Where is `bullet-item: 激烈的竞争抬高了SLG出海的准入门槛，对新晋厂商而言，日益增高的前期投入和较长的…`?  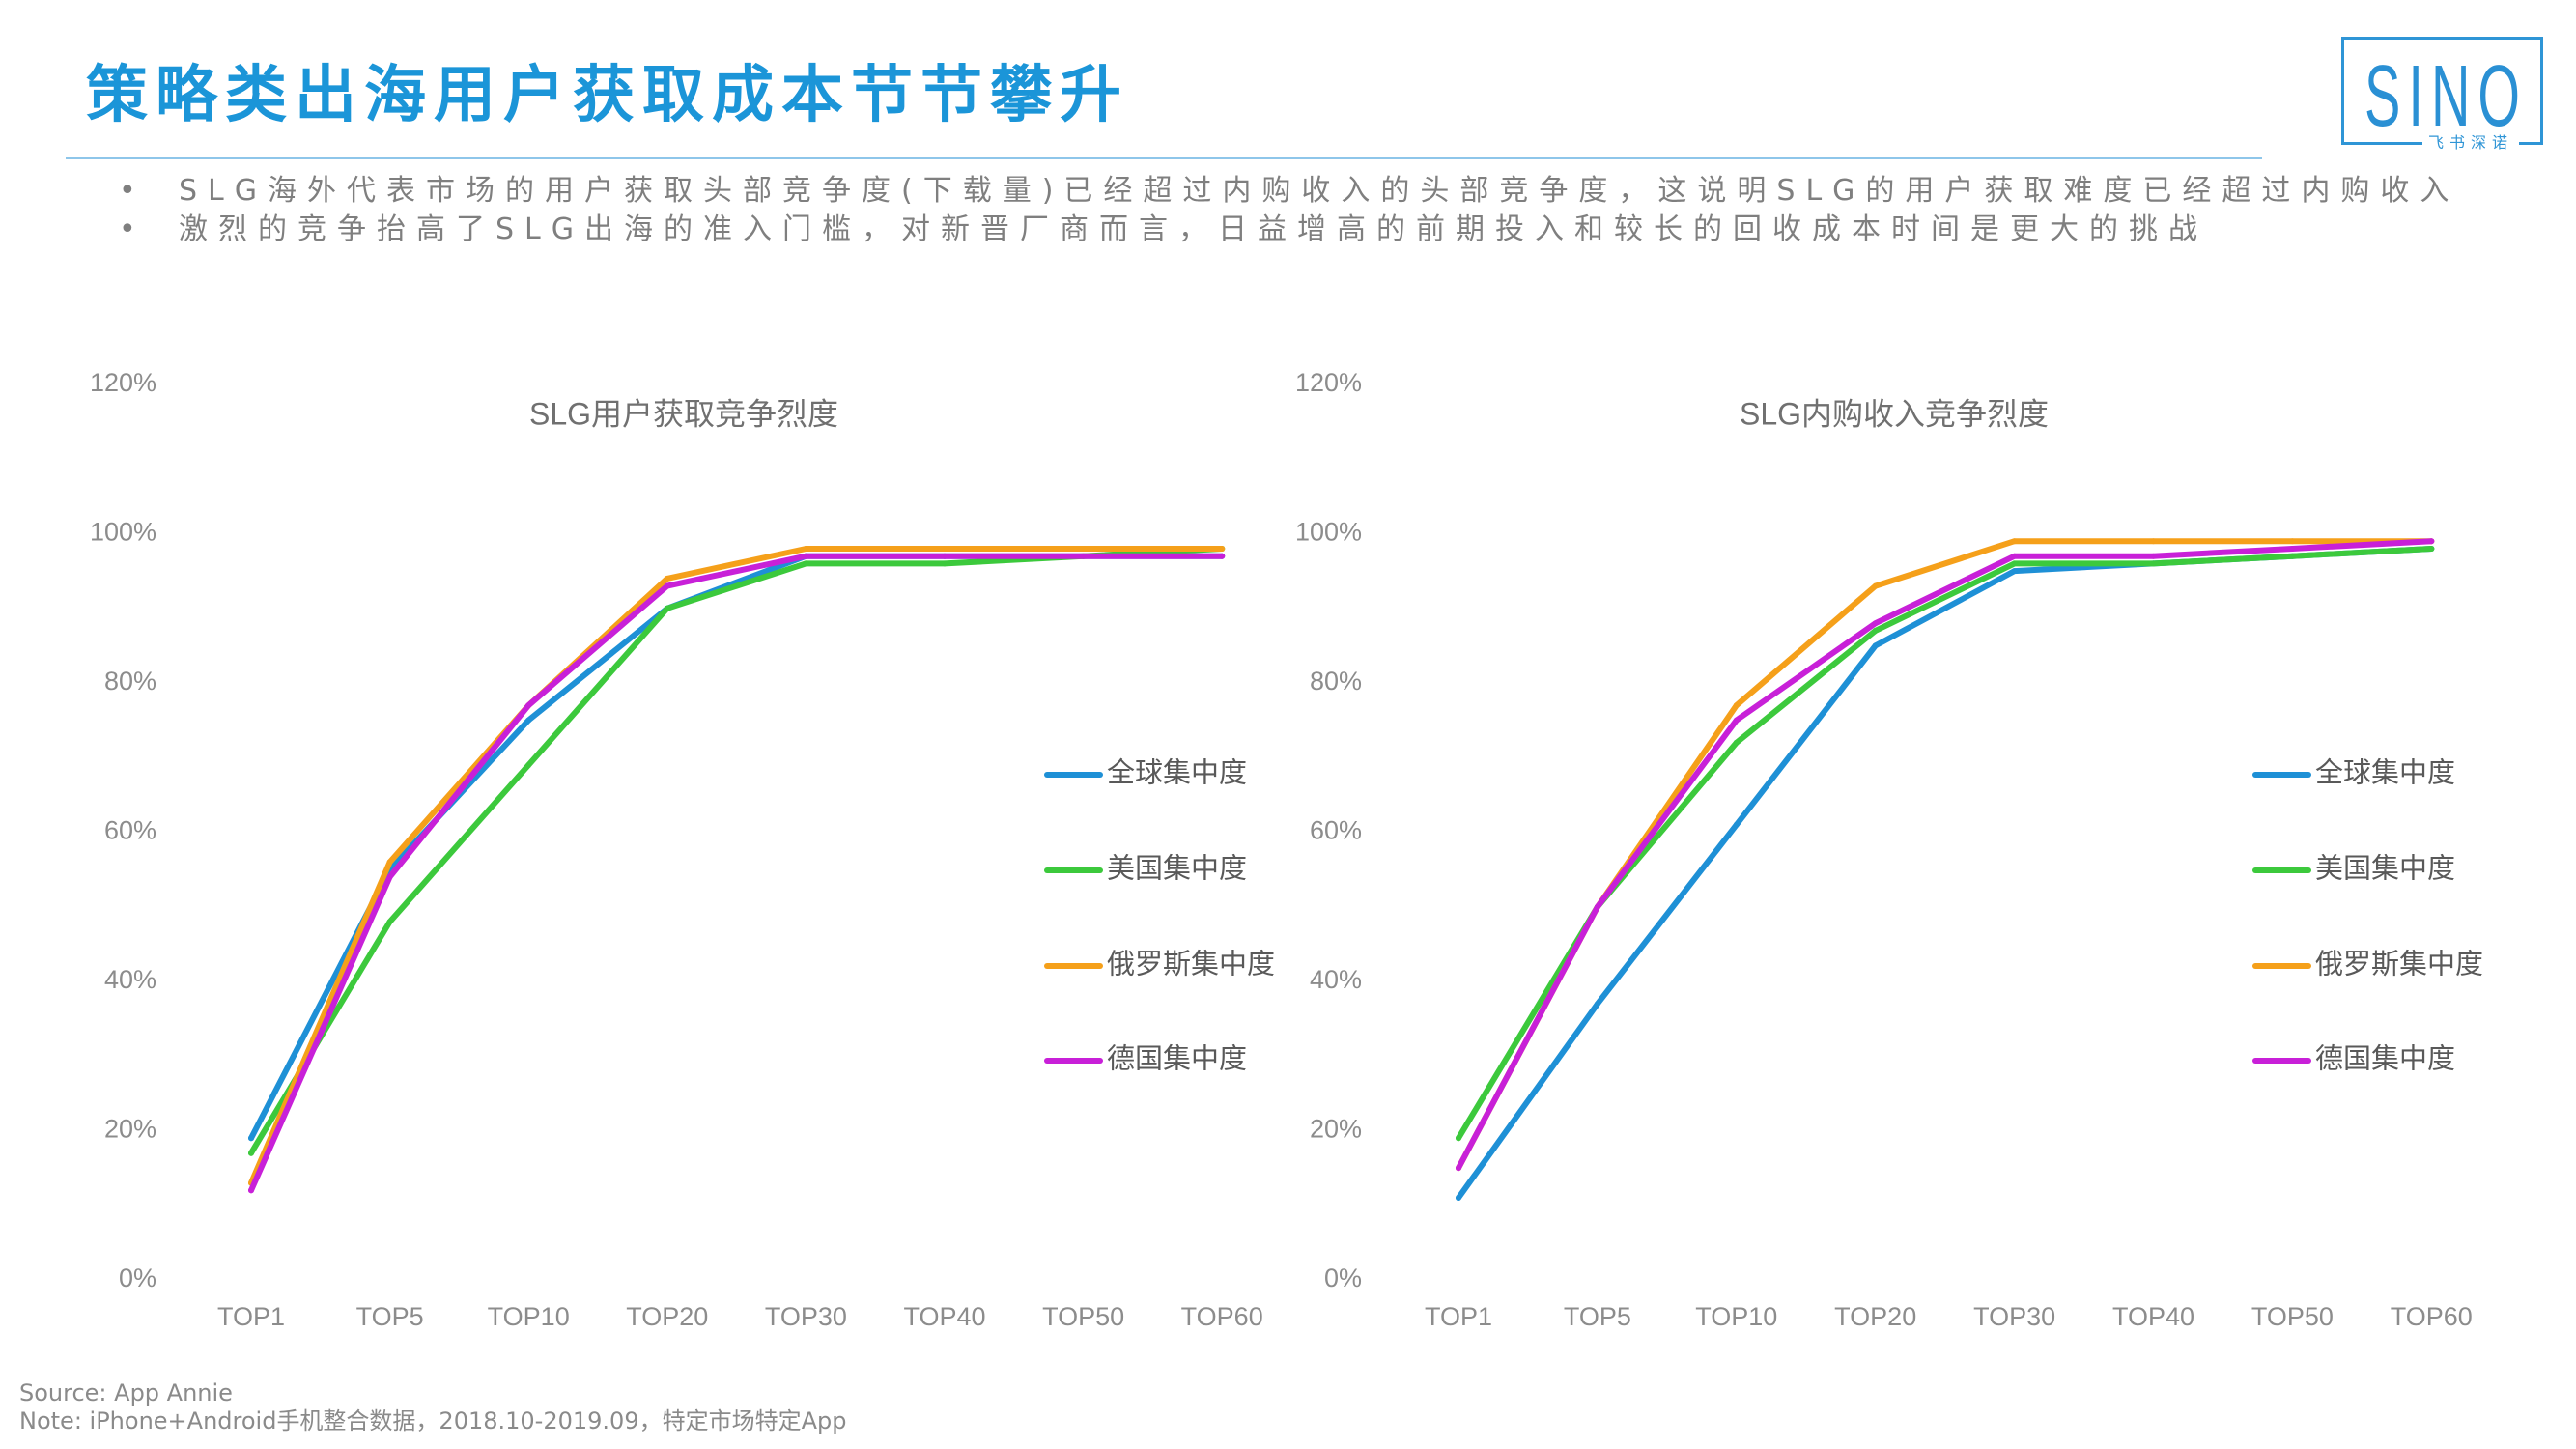 bullet-item: 激烈的竞争抬高了SLG出海的准入门槛，对新晋厂商而言，日益增高的前期投入和较长的… is located at coordinates (1289, 230).